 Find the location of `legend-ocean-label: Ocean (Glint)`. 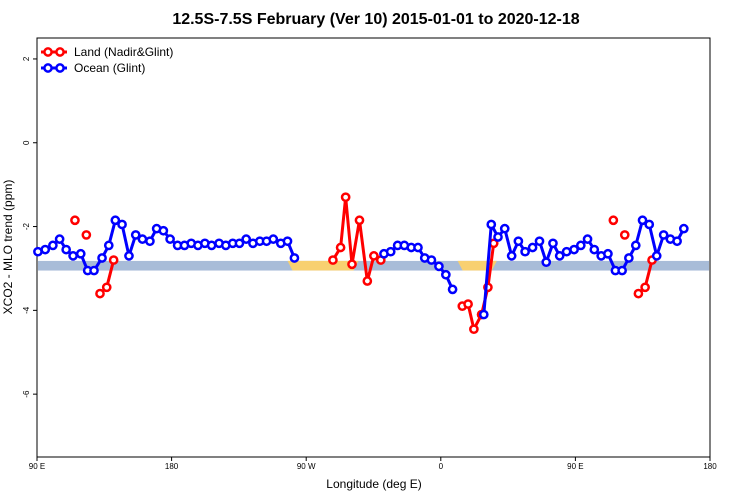

legend-ocean-label: Ocean (Glint) is located at coordinates (109, 68).